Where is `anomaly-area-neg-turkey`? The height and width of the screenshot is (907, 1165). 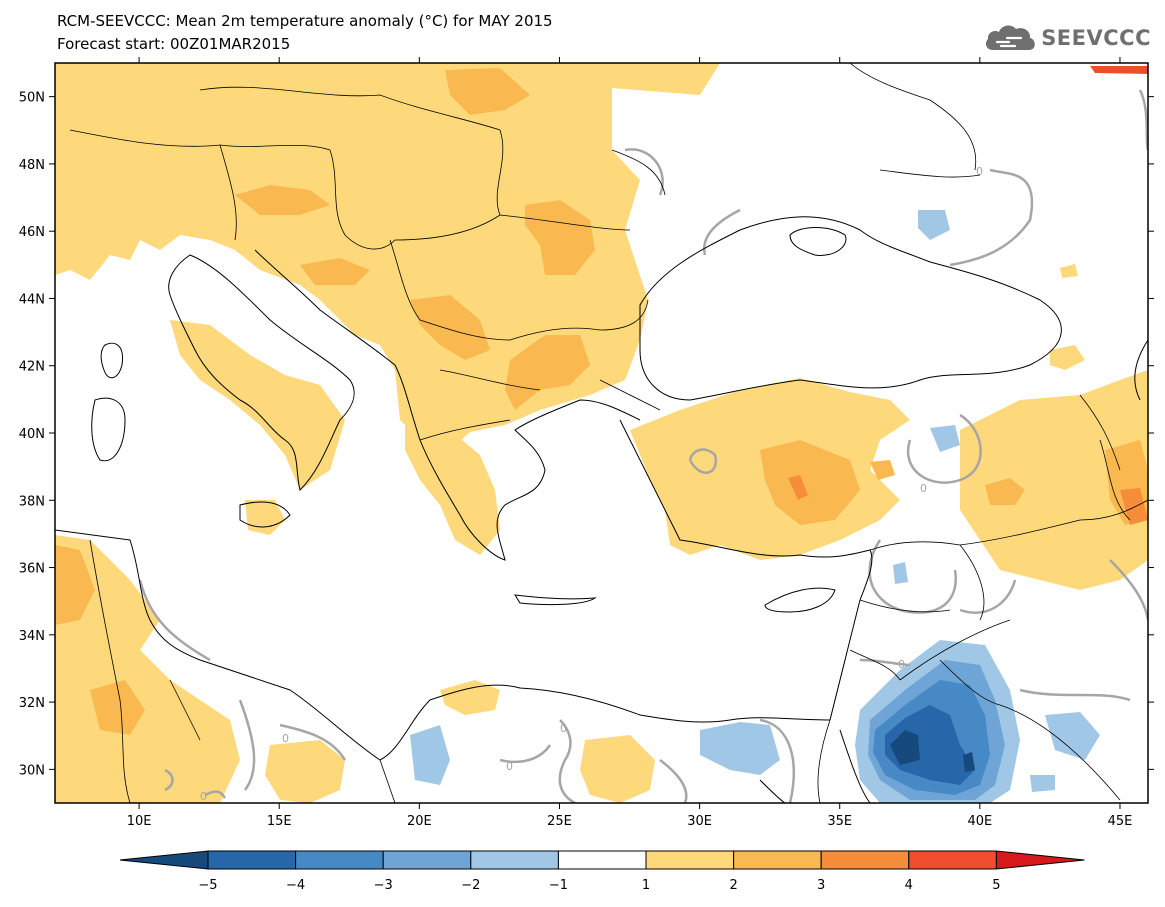
anomaly-area-neg-turkey is located at coordinates (945, 438).